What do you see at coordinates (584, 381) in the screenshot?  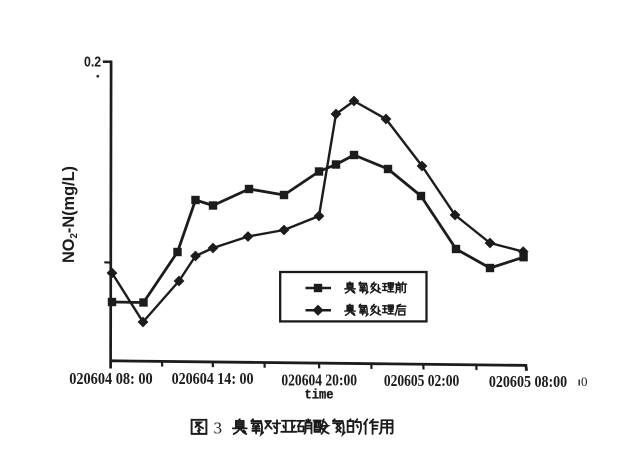 I see `svg-text: 0` at bounding box center [584, 381].